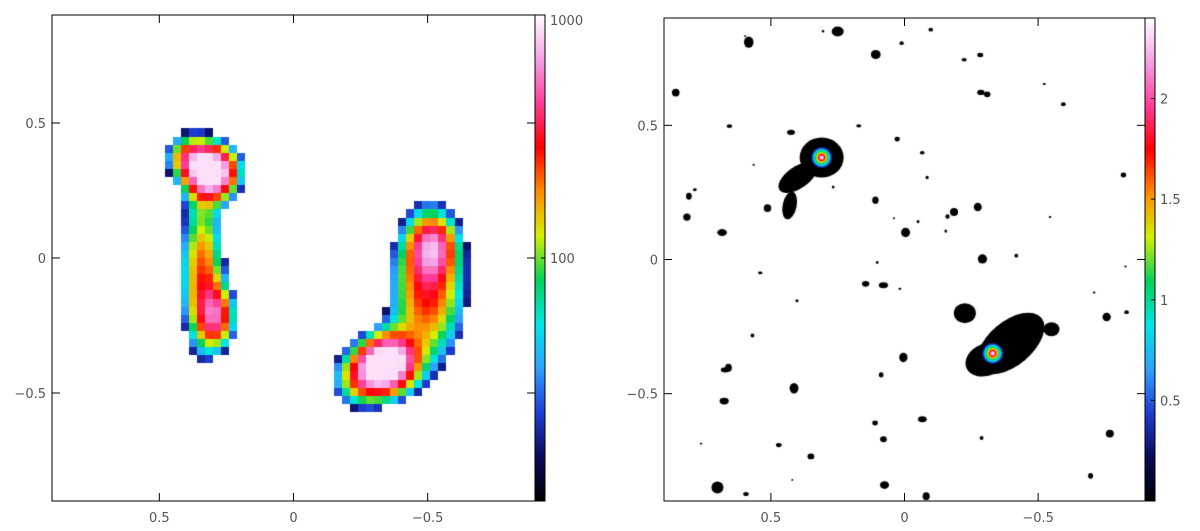 This screenshot has height=531, width=1200. I want to click on right-x-tick-label: 0.5, so click(771, 518).